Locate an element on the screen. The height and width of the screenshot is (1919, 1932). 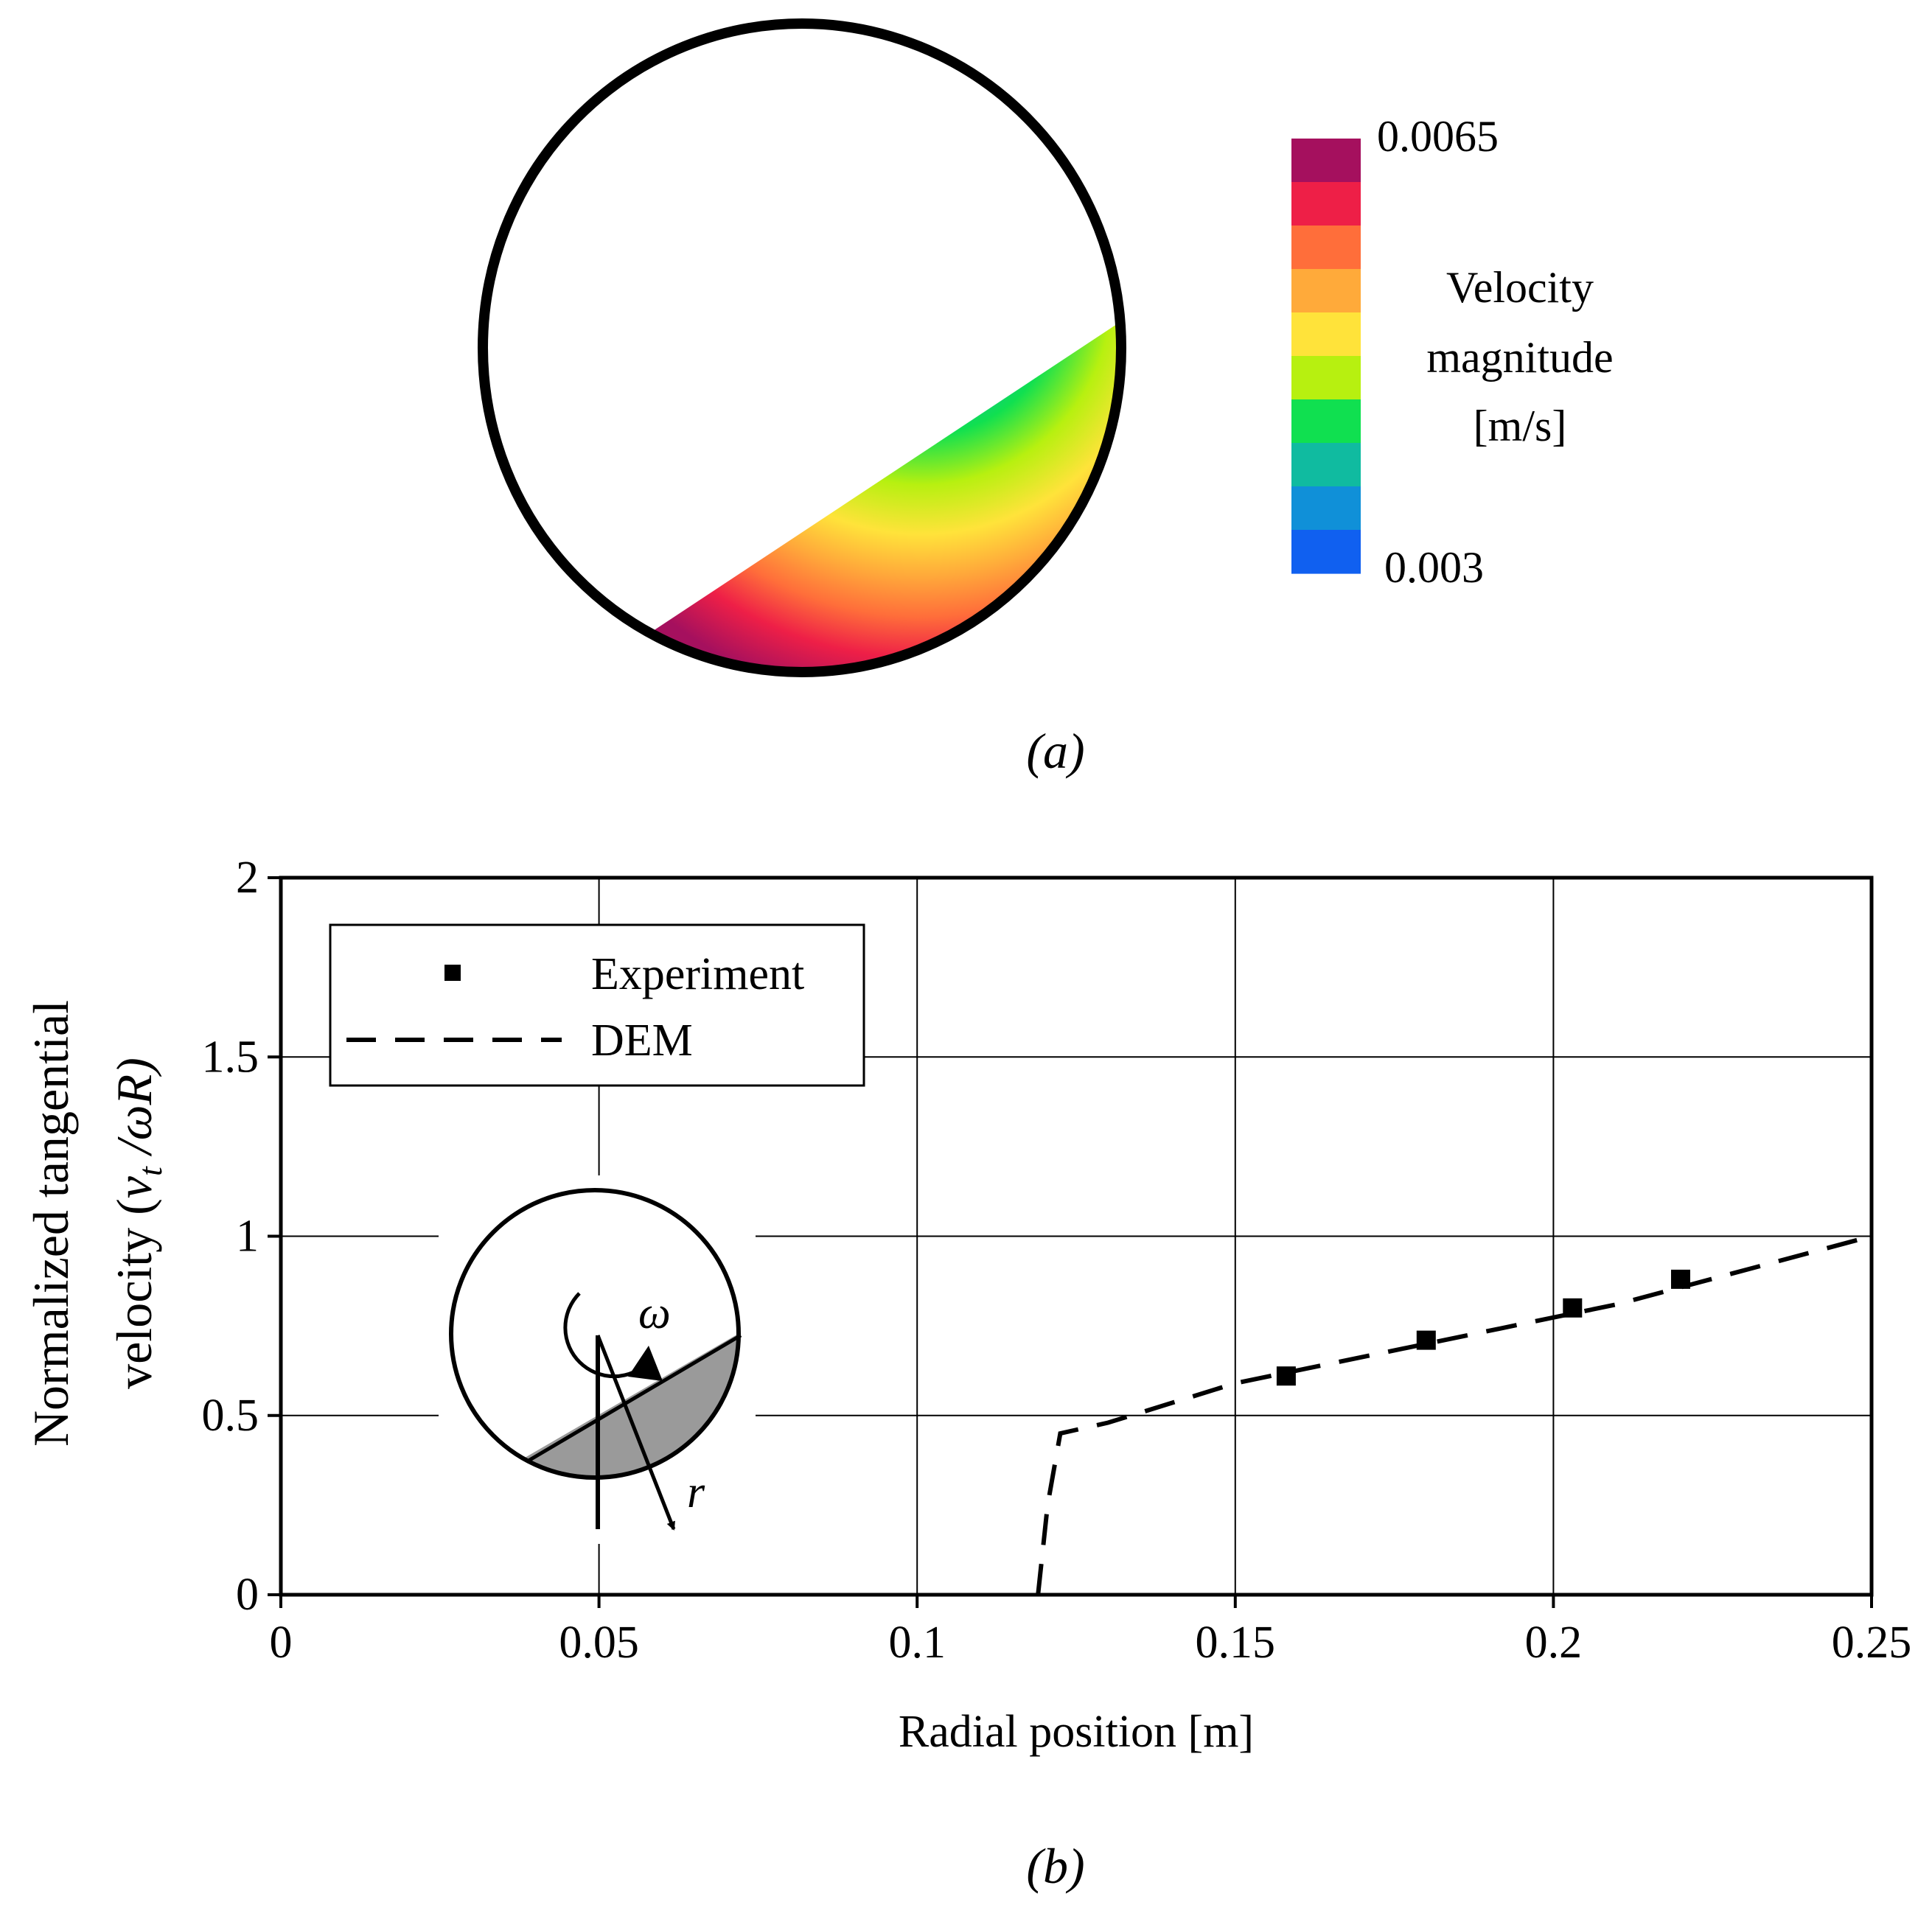
inset-free-surface is located at coordinates (634, 1398).